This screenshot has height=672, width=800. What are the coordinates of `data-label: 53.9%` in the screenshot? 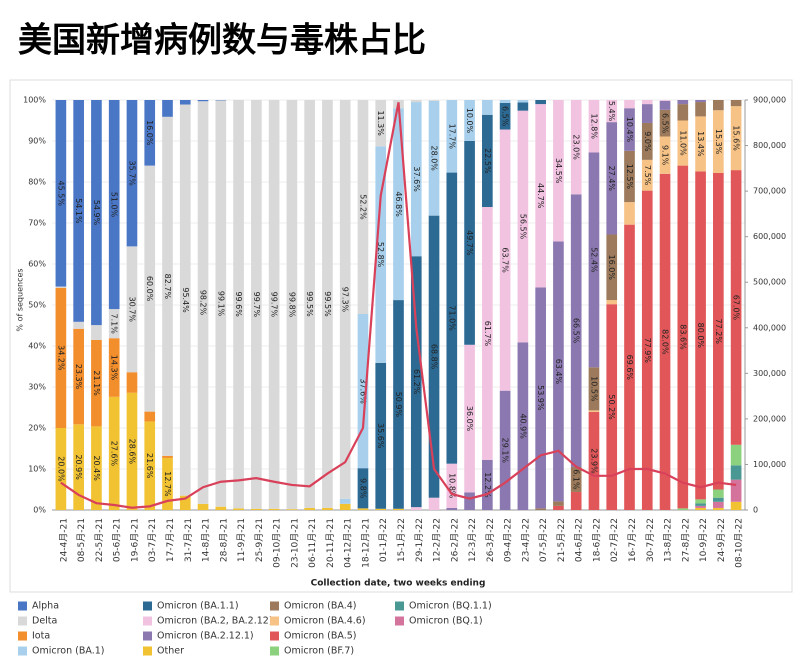 It's located at (540, 398).